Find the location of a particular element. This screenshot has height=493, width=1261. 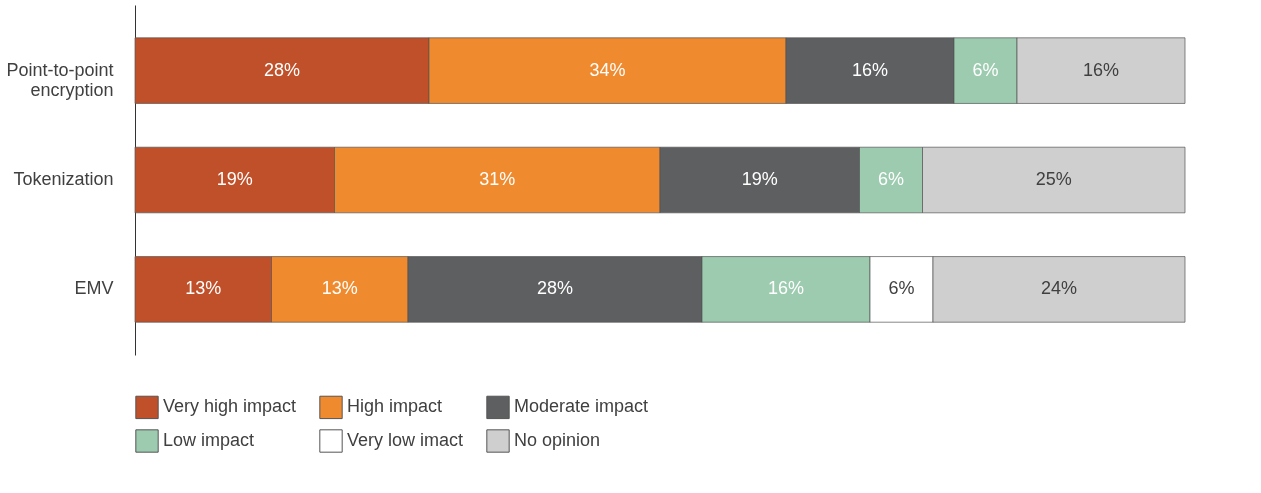

data-label: 31% is located at coordinates (497, 179).